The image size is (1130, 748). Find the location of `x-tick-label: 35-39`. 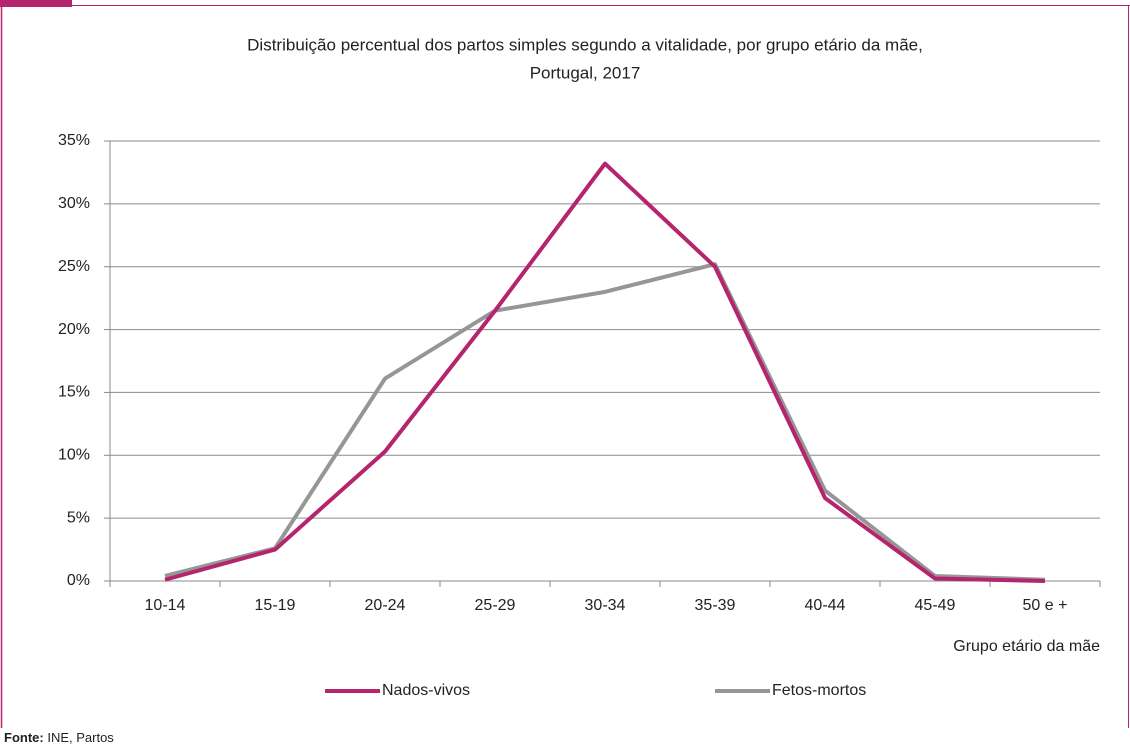

x-tick-label: 35-39 is located at coordinates (715, 605).